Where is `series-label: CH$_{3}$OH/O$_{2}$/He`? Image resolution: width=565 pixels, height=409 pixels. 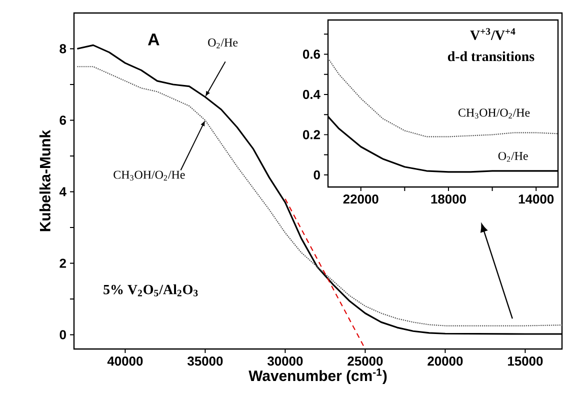 series-label: CH$_{3}$OH/O$_{2}$/He is located at coordinates (494, 113).